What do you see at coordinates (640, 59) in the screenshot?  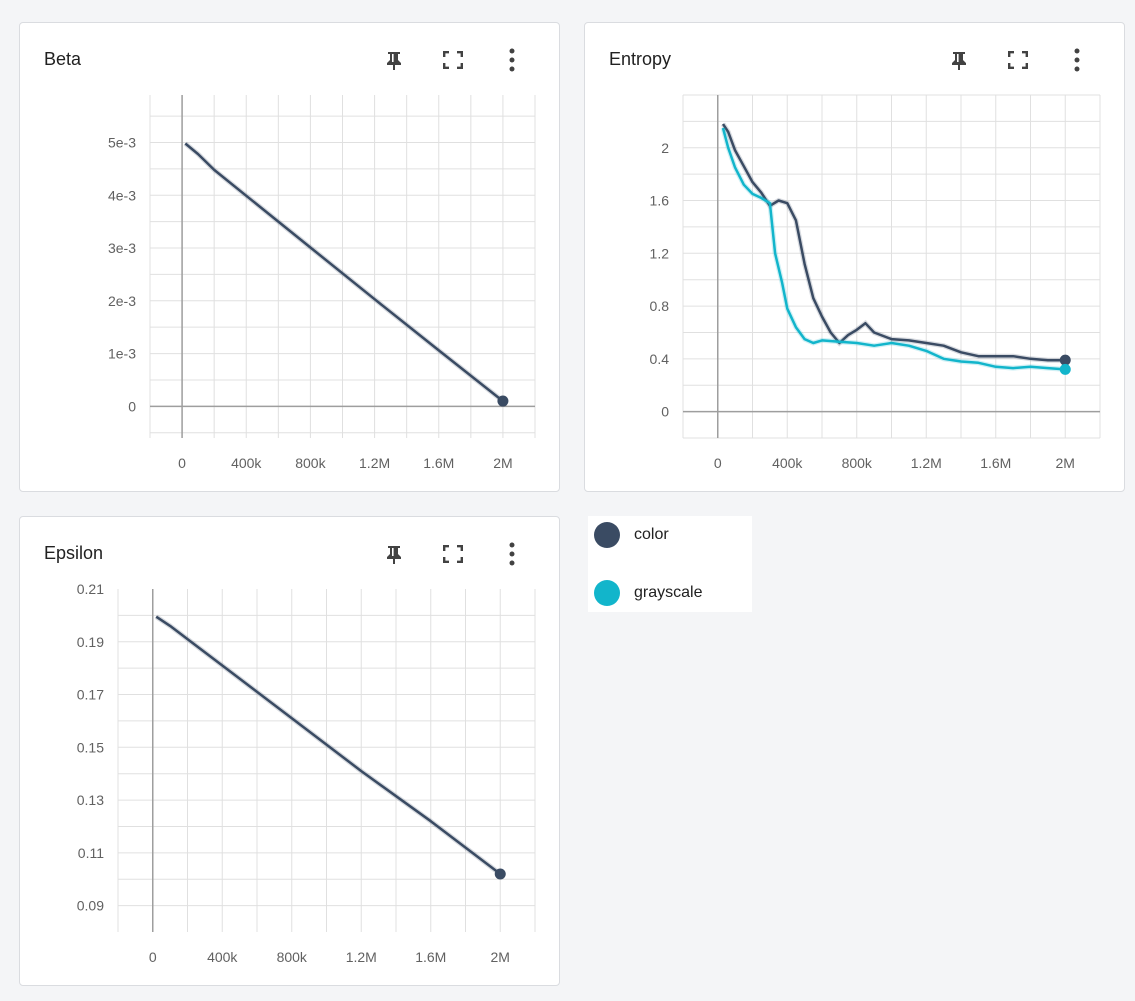 I see `chart-title: Entropy` at bounding box center [640, 59].